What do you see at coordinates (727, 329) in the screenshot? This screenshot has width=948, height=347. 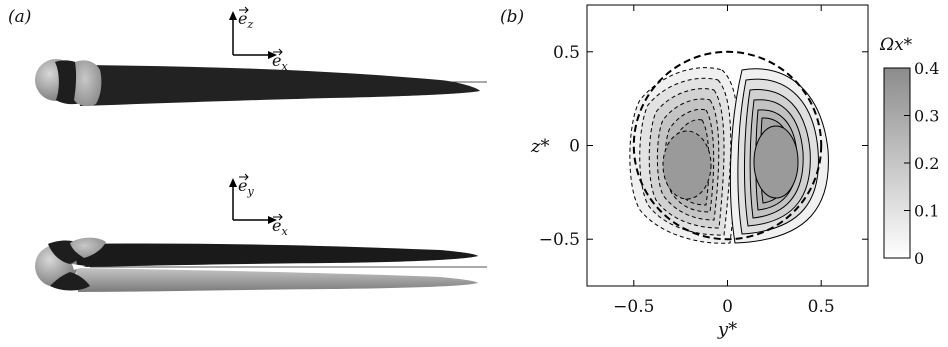 I see `x-axis-label: y*` at bounding box center [727, 329].